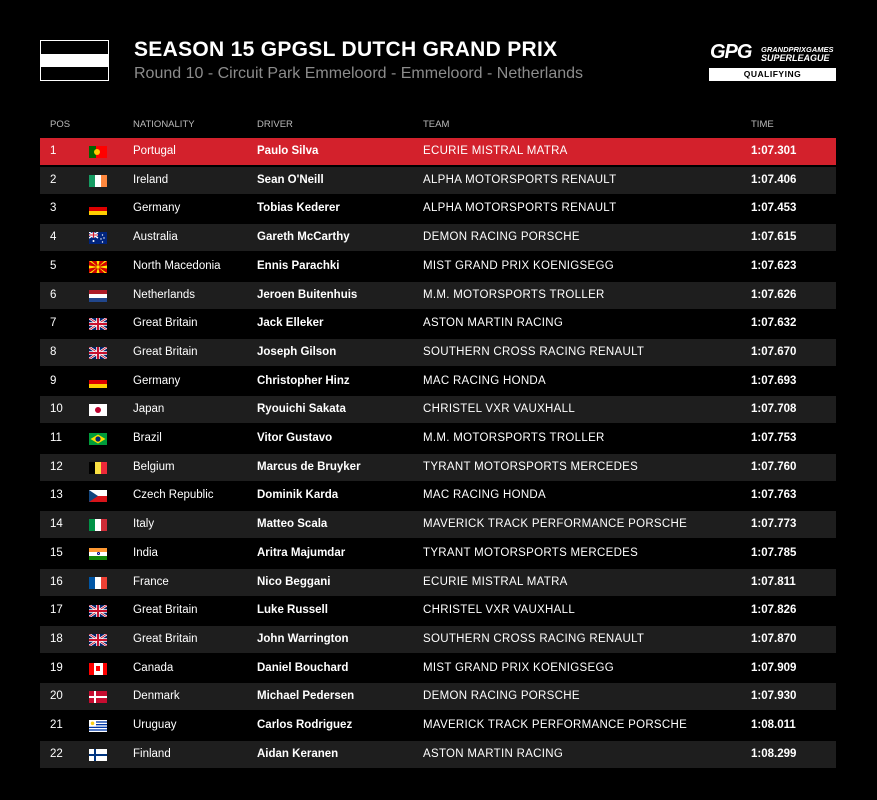 The height and width of the screenshot is (800, 877). I want to click on time-cell: 1:07.763, so click(774, 495).